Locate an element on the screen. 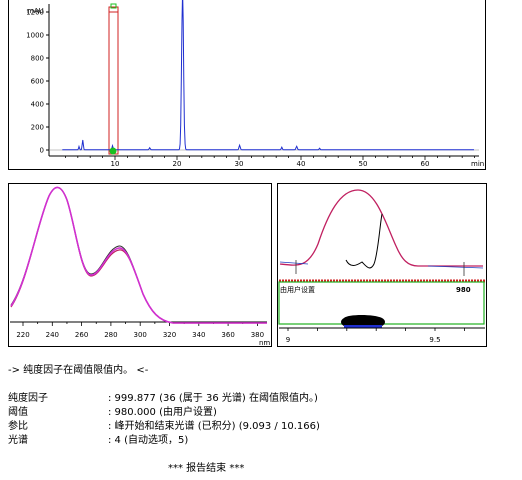 Image resolution: width=522 pixels, height=480 pixels. y-tick-label: 1200 is located at coordinates (35, 13).